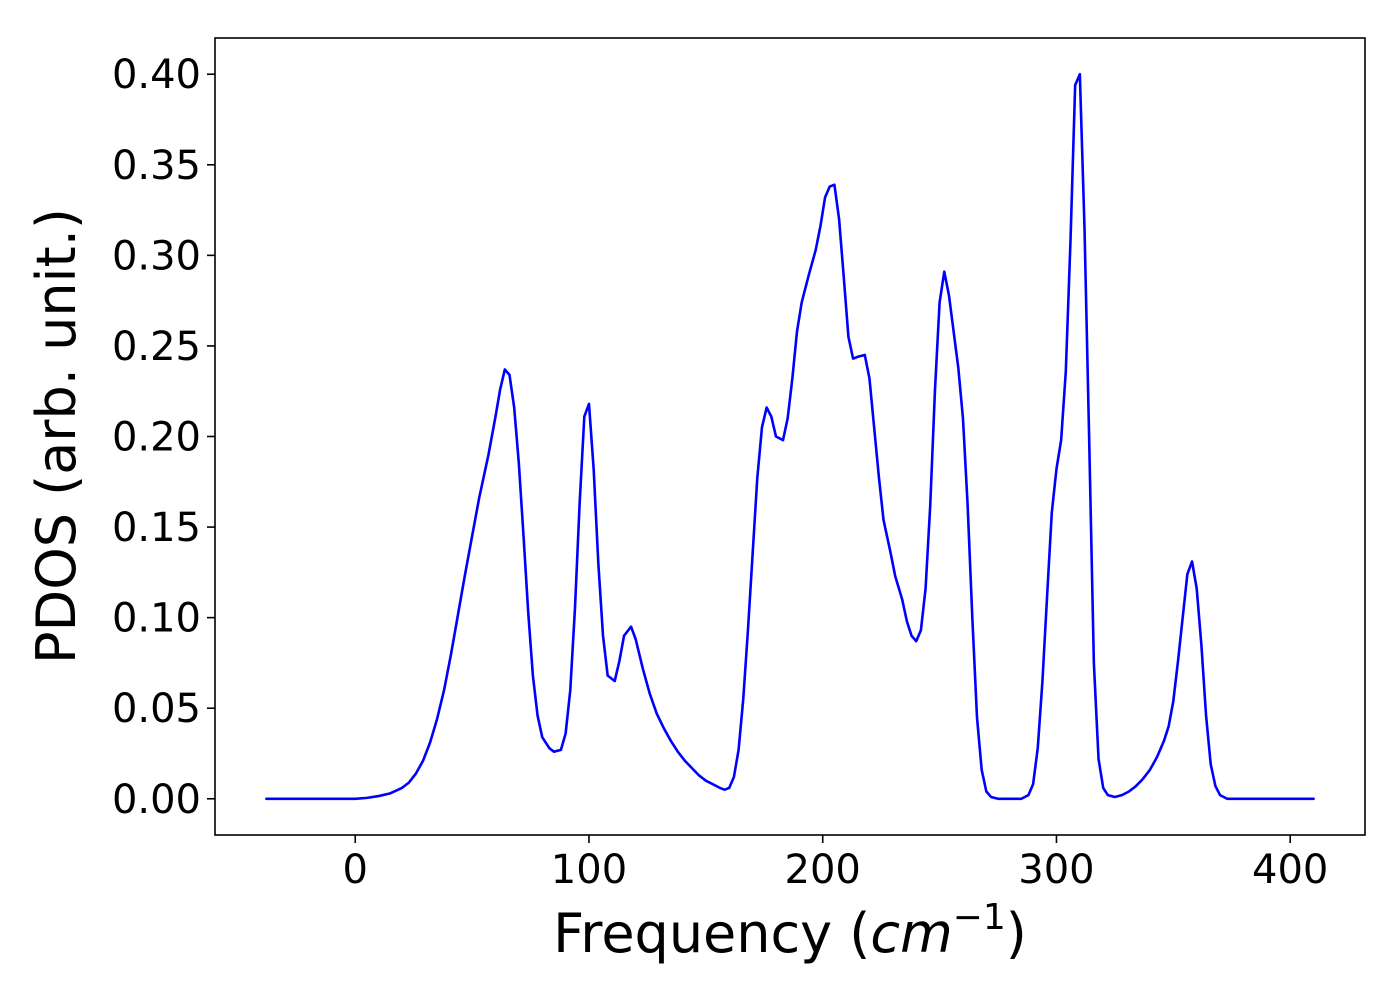 This screenshot has width=1400, height=1000. I want to click on y-axis-label: PDOS (arb. unit.), so click(56, 436).